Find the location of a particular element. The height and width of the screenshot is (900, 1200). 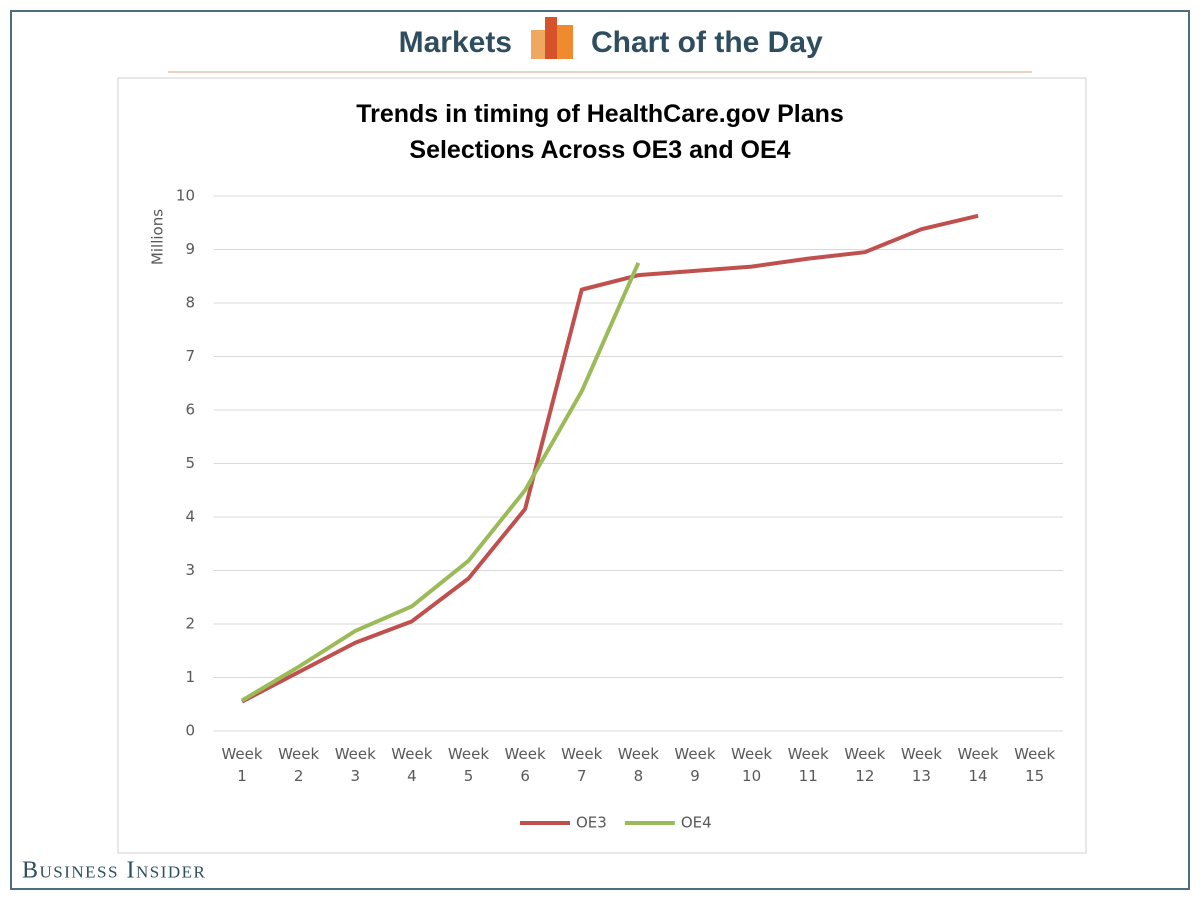

y-tick-label: 7 is located at coordinates (190, 356).